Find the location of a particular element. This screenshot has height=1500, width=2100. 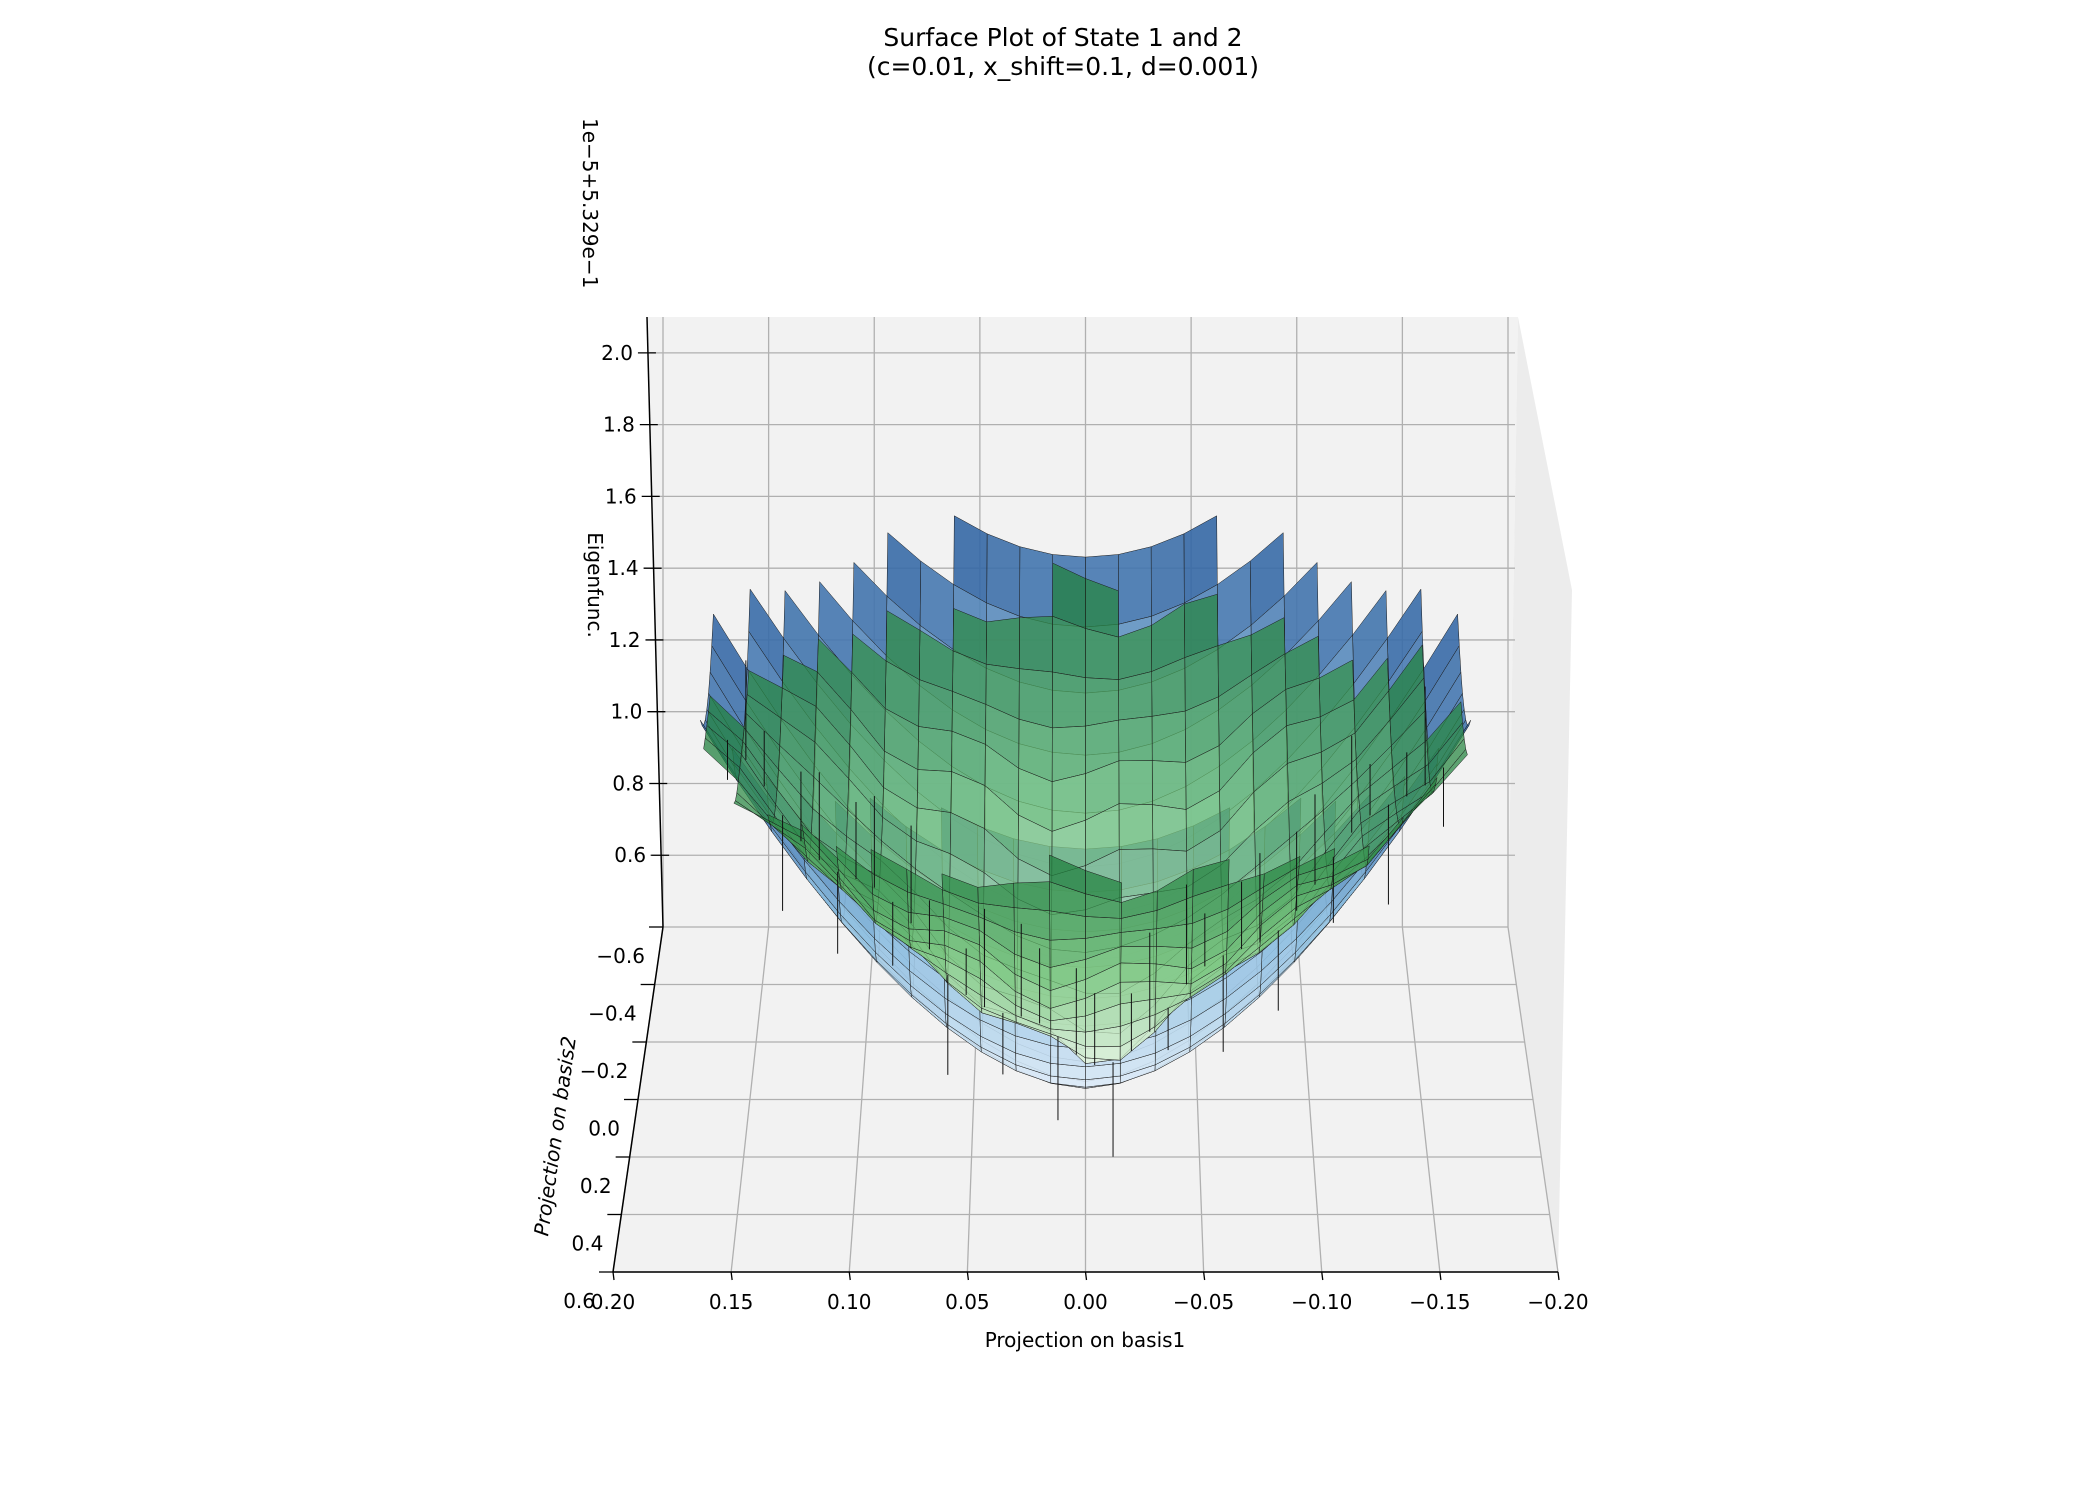

z-axis-ticks: 0.6 0.8 1.0 1.2 1.4 1.6 1.8 2.0 is located at coordinates (635, 604).